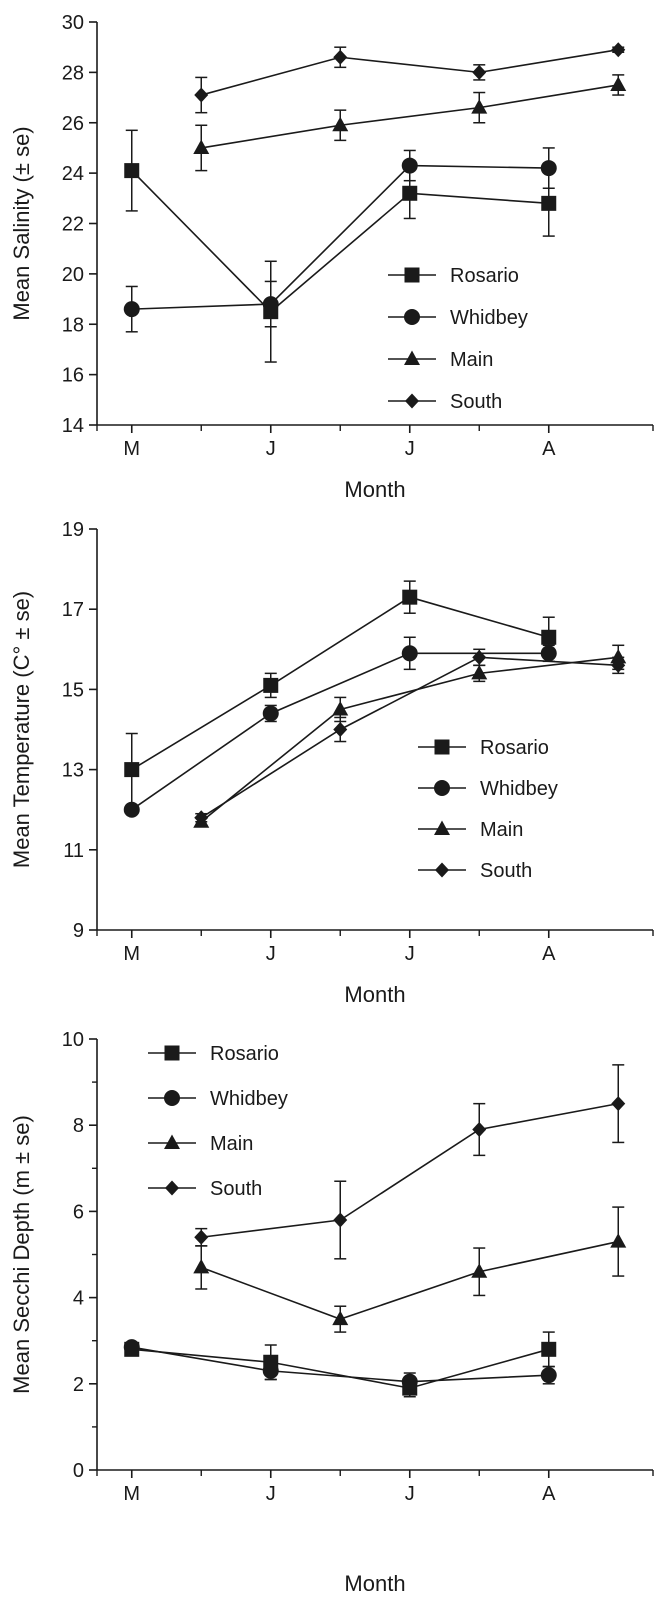 Image resolution: width=672 pixels, height=1618 pixels. I want to click on series-line-south, so click(410, 72).